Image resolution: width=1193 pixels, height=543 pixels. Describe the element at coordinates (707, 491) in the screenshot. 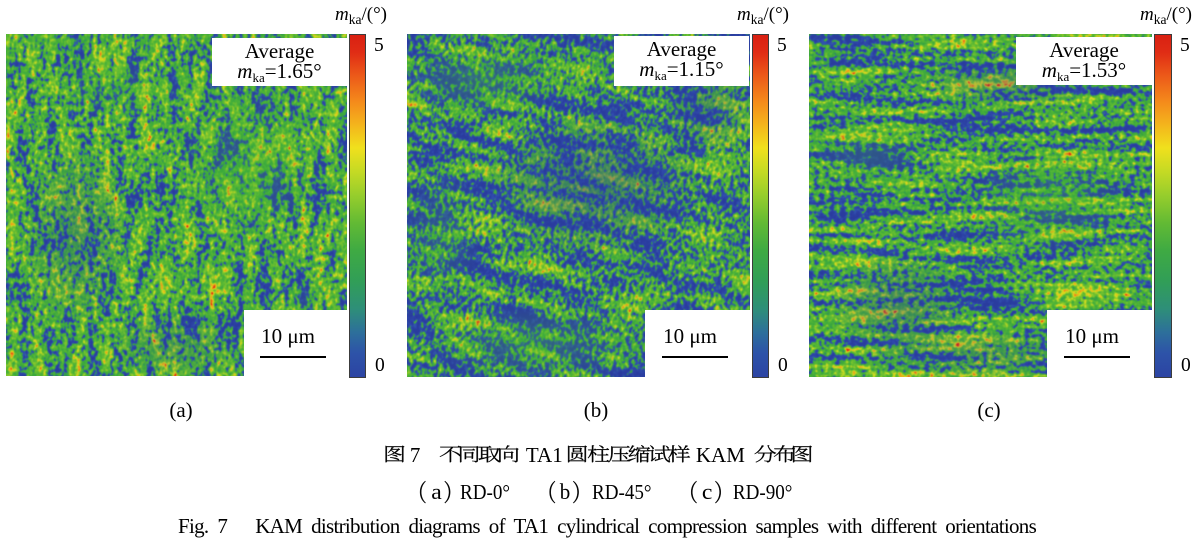

I see `svg-text: c` at that location.